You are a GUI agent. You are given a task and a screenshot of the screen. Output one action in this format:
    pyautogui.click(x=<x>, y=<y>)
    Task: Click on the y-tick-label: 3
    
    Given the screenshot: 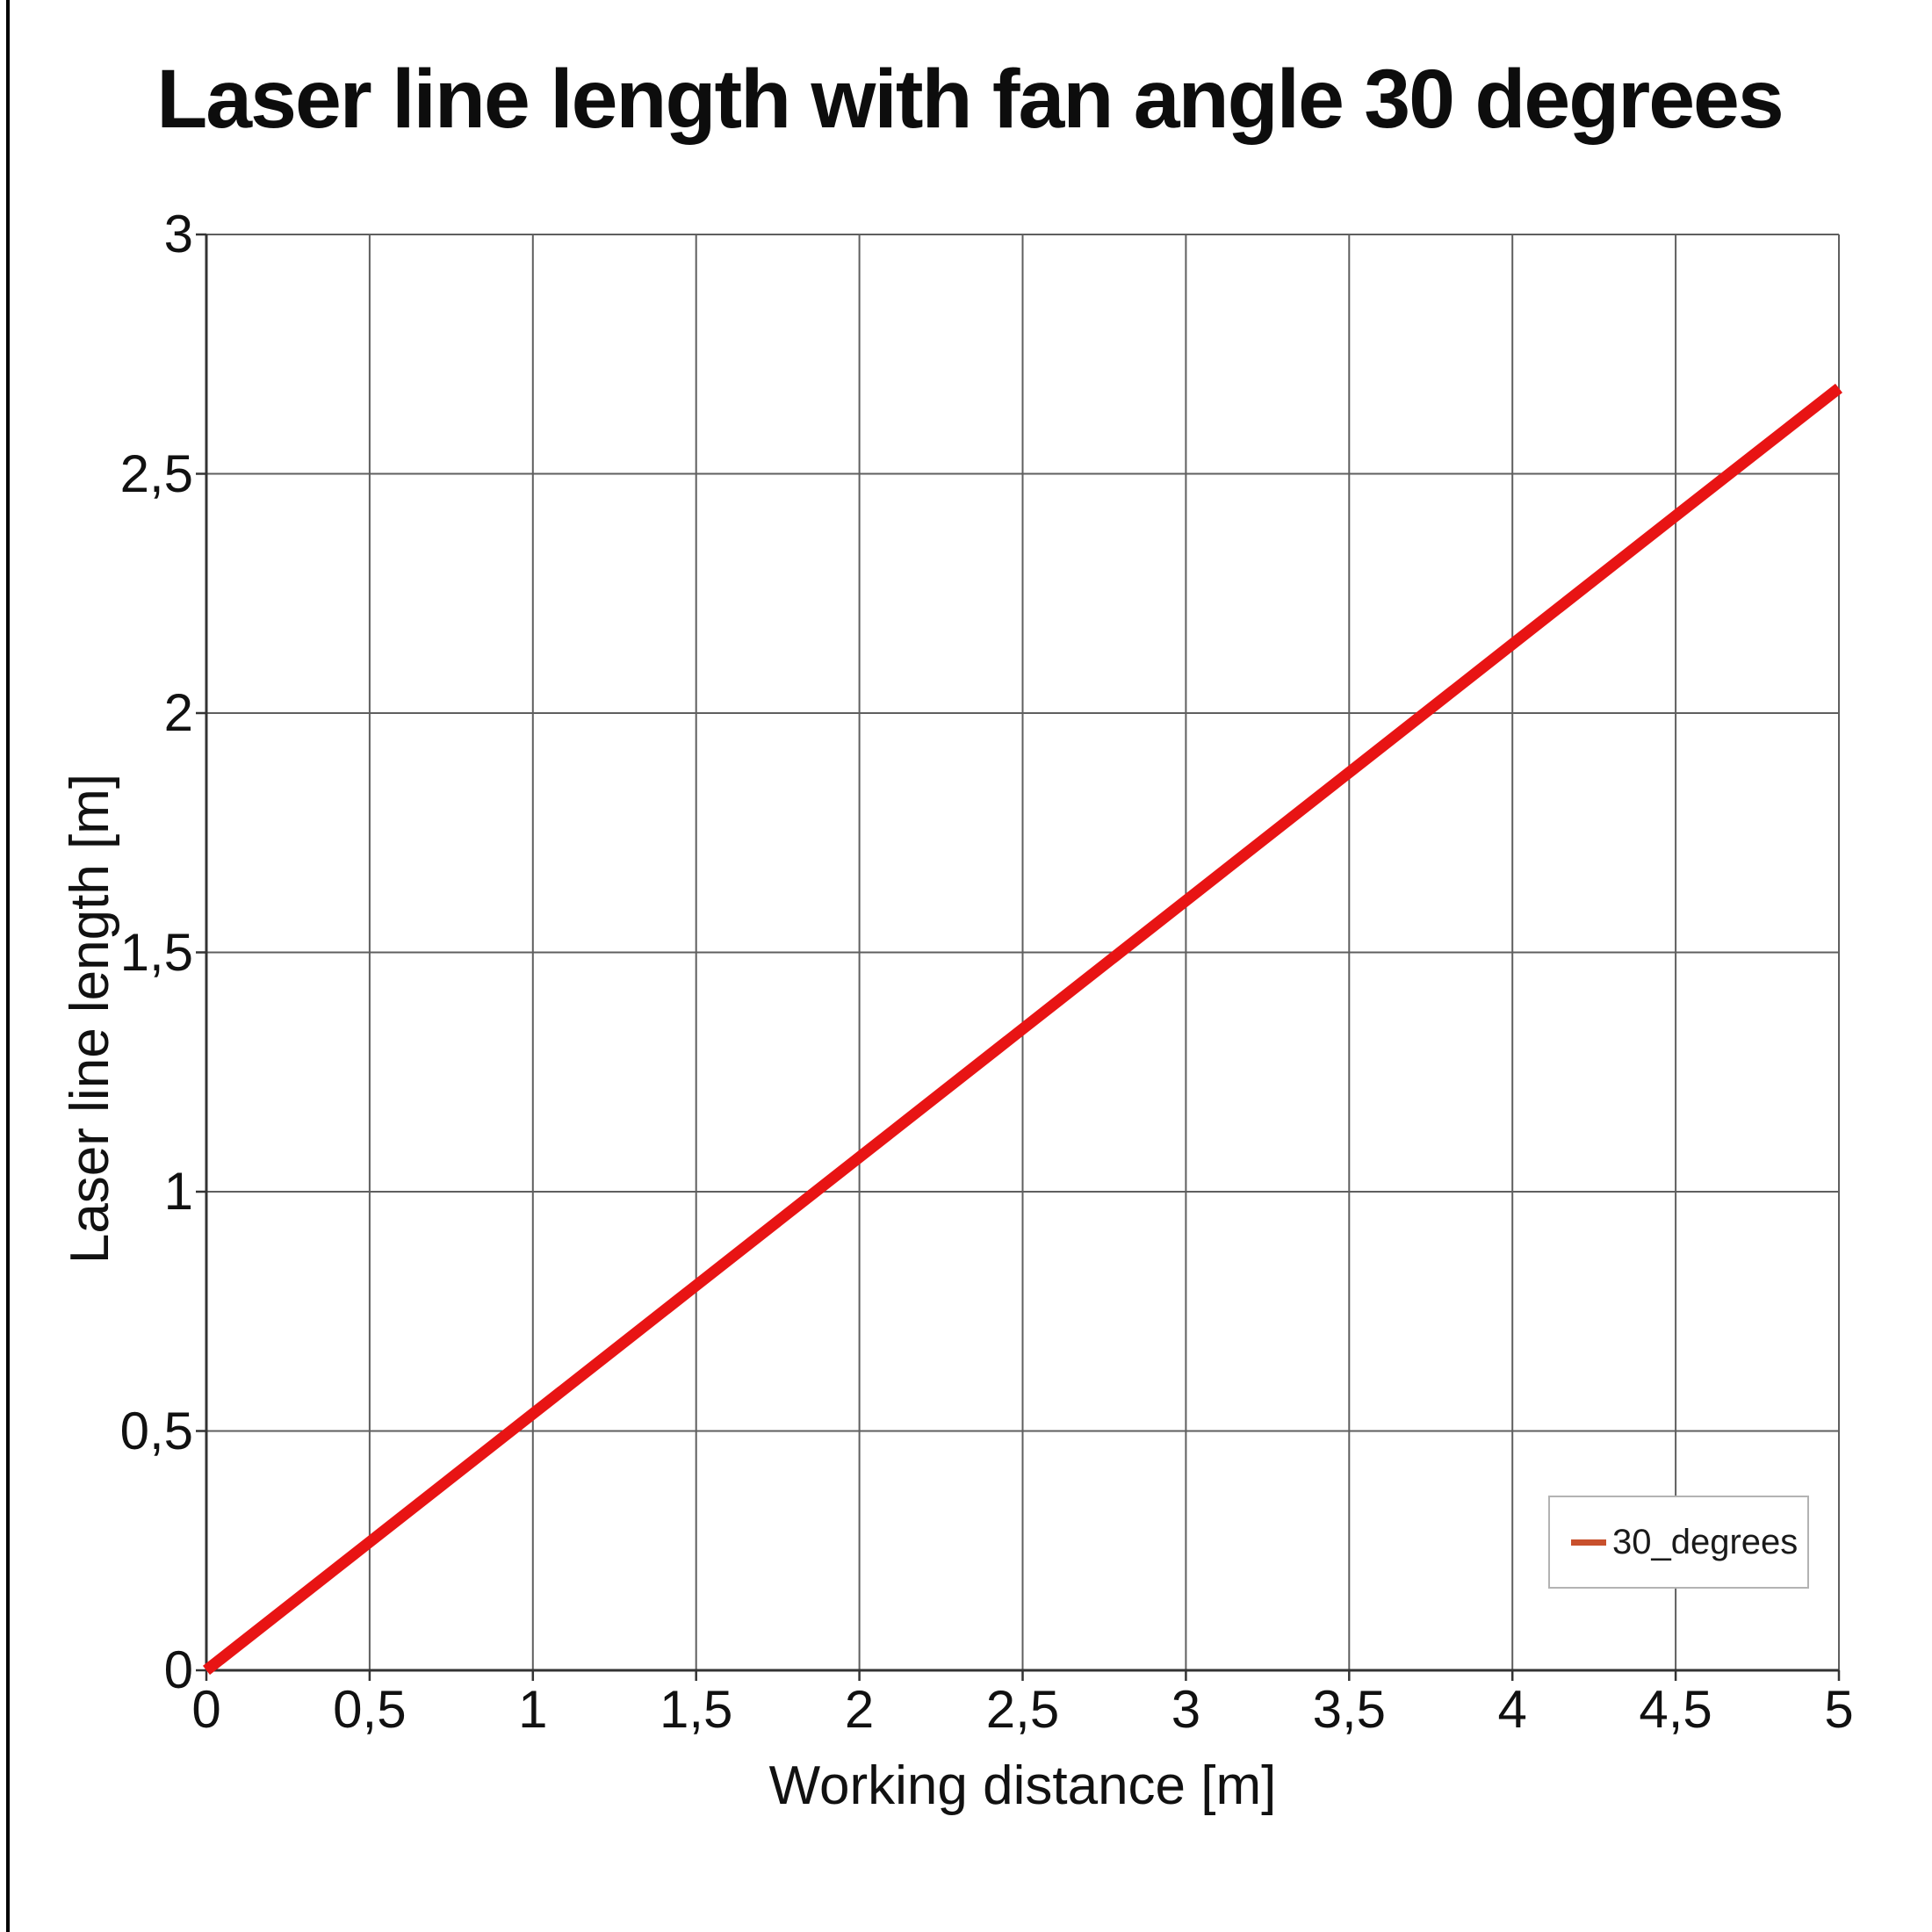 What is the action you would take?
    pyautogui.click(x=178, y=234)
    